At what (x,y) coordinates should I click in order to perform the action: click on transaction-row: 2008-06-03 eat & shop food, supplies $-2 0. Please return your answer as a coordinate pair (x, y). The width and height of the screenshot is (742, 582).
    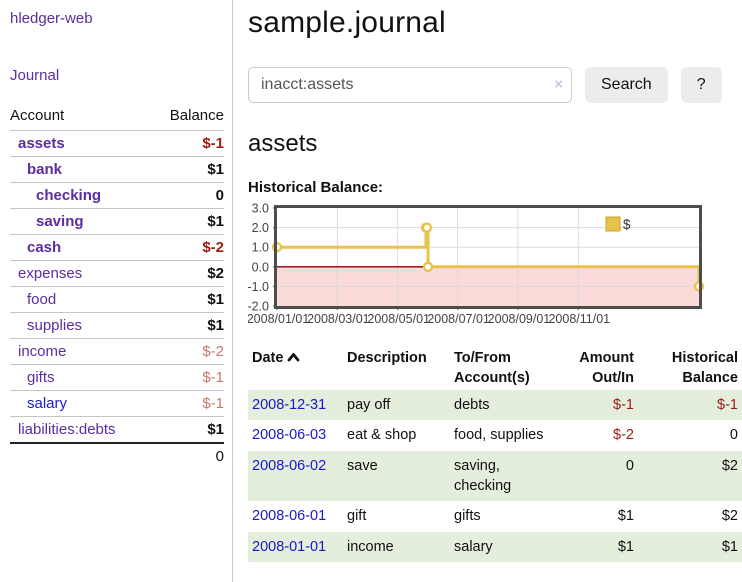
    Looking at the image, I should click on (495, 435).